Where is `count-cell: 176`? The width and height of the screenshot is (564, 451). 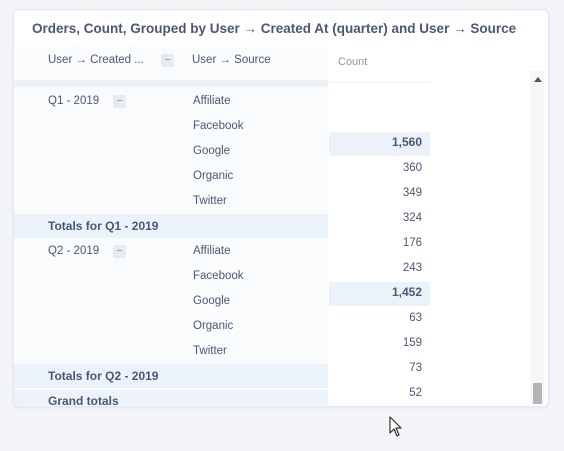
count-cell: 176 is located at coordinates (412, 243).